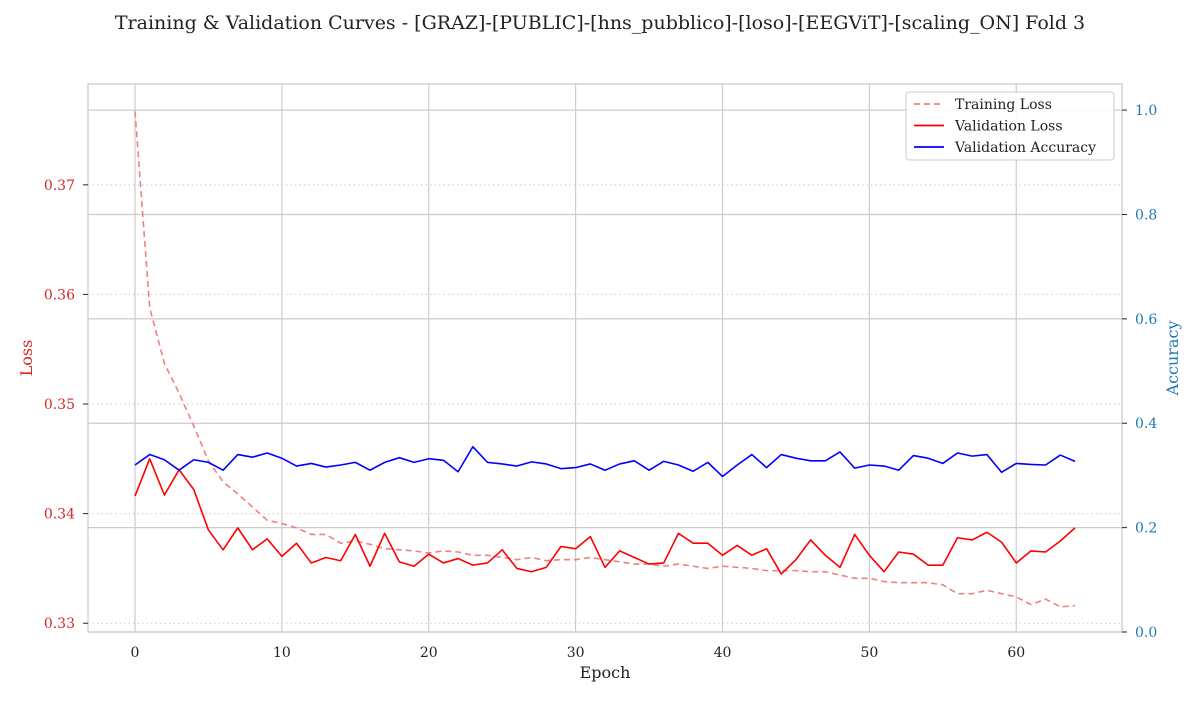 This screenshot has height=704, width=1200. I want to click on left-axis-tick-label: 0.33, so click(59, 624).